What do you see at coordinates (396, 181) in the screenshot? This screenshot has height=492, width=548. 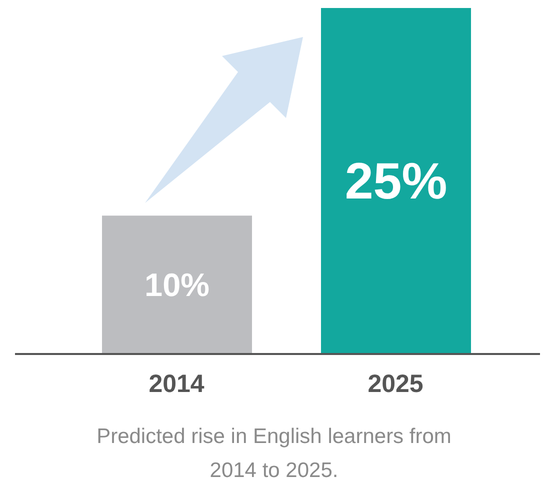 I see `data-label: 25%` at bounding box center [396, 181].